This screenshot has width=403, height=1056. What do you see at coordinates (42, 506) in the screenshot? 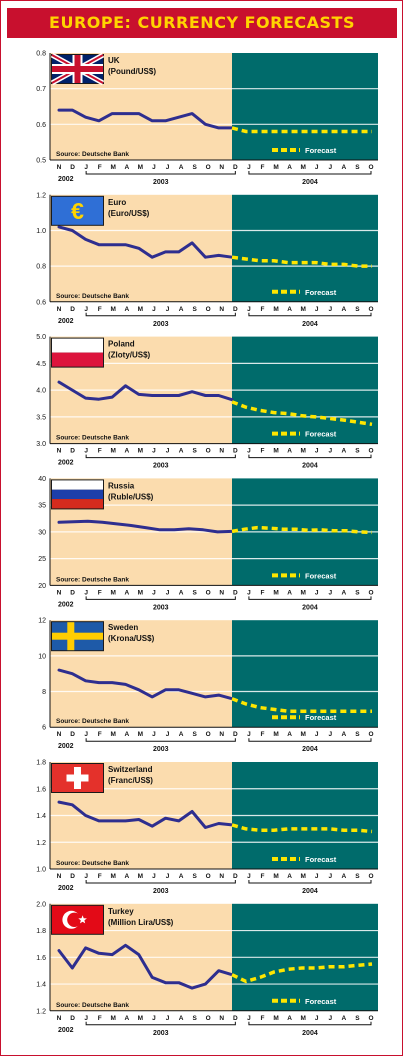
I see `y-tick-label: 35` at bounding box center [42, 506].